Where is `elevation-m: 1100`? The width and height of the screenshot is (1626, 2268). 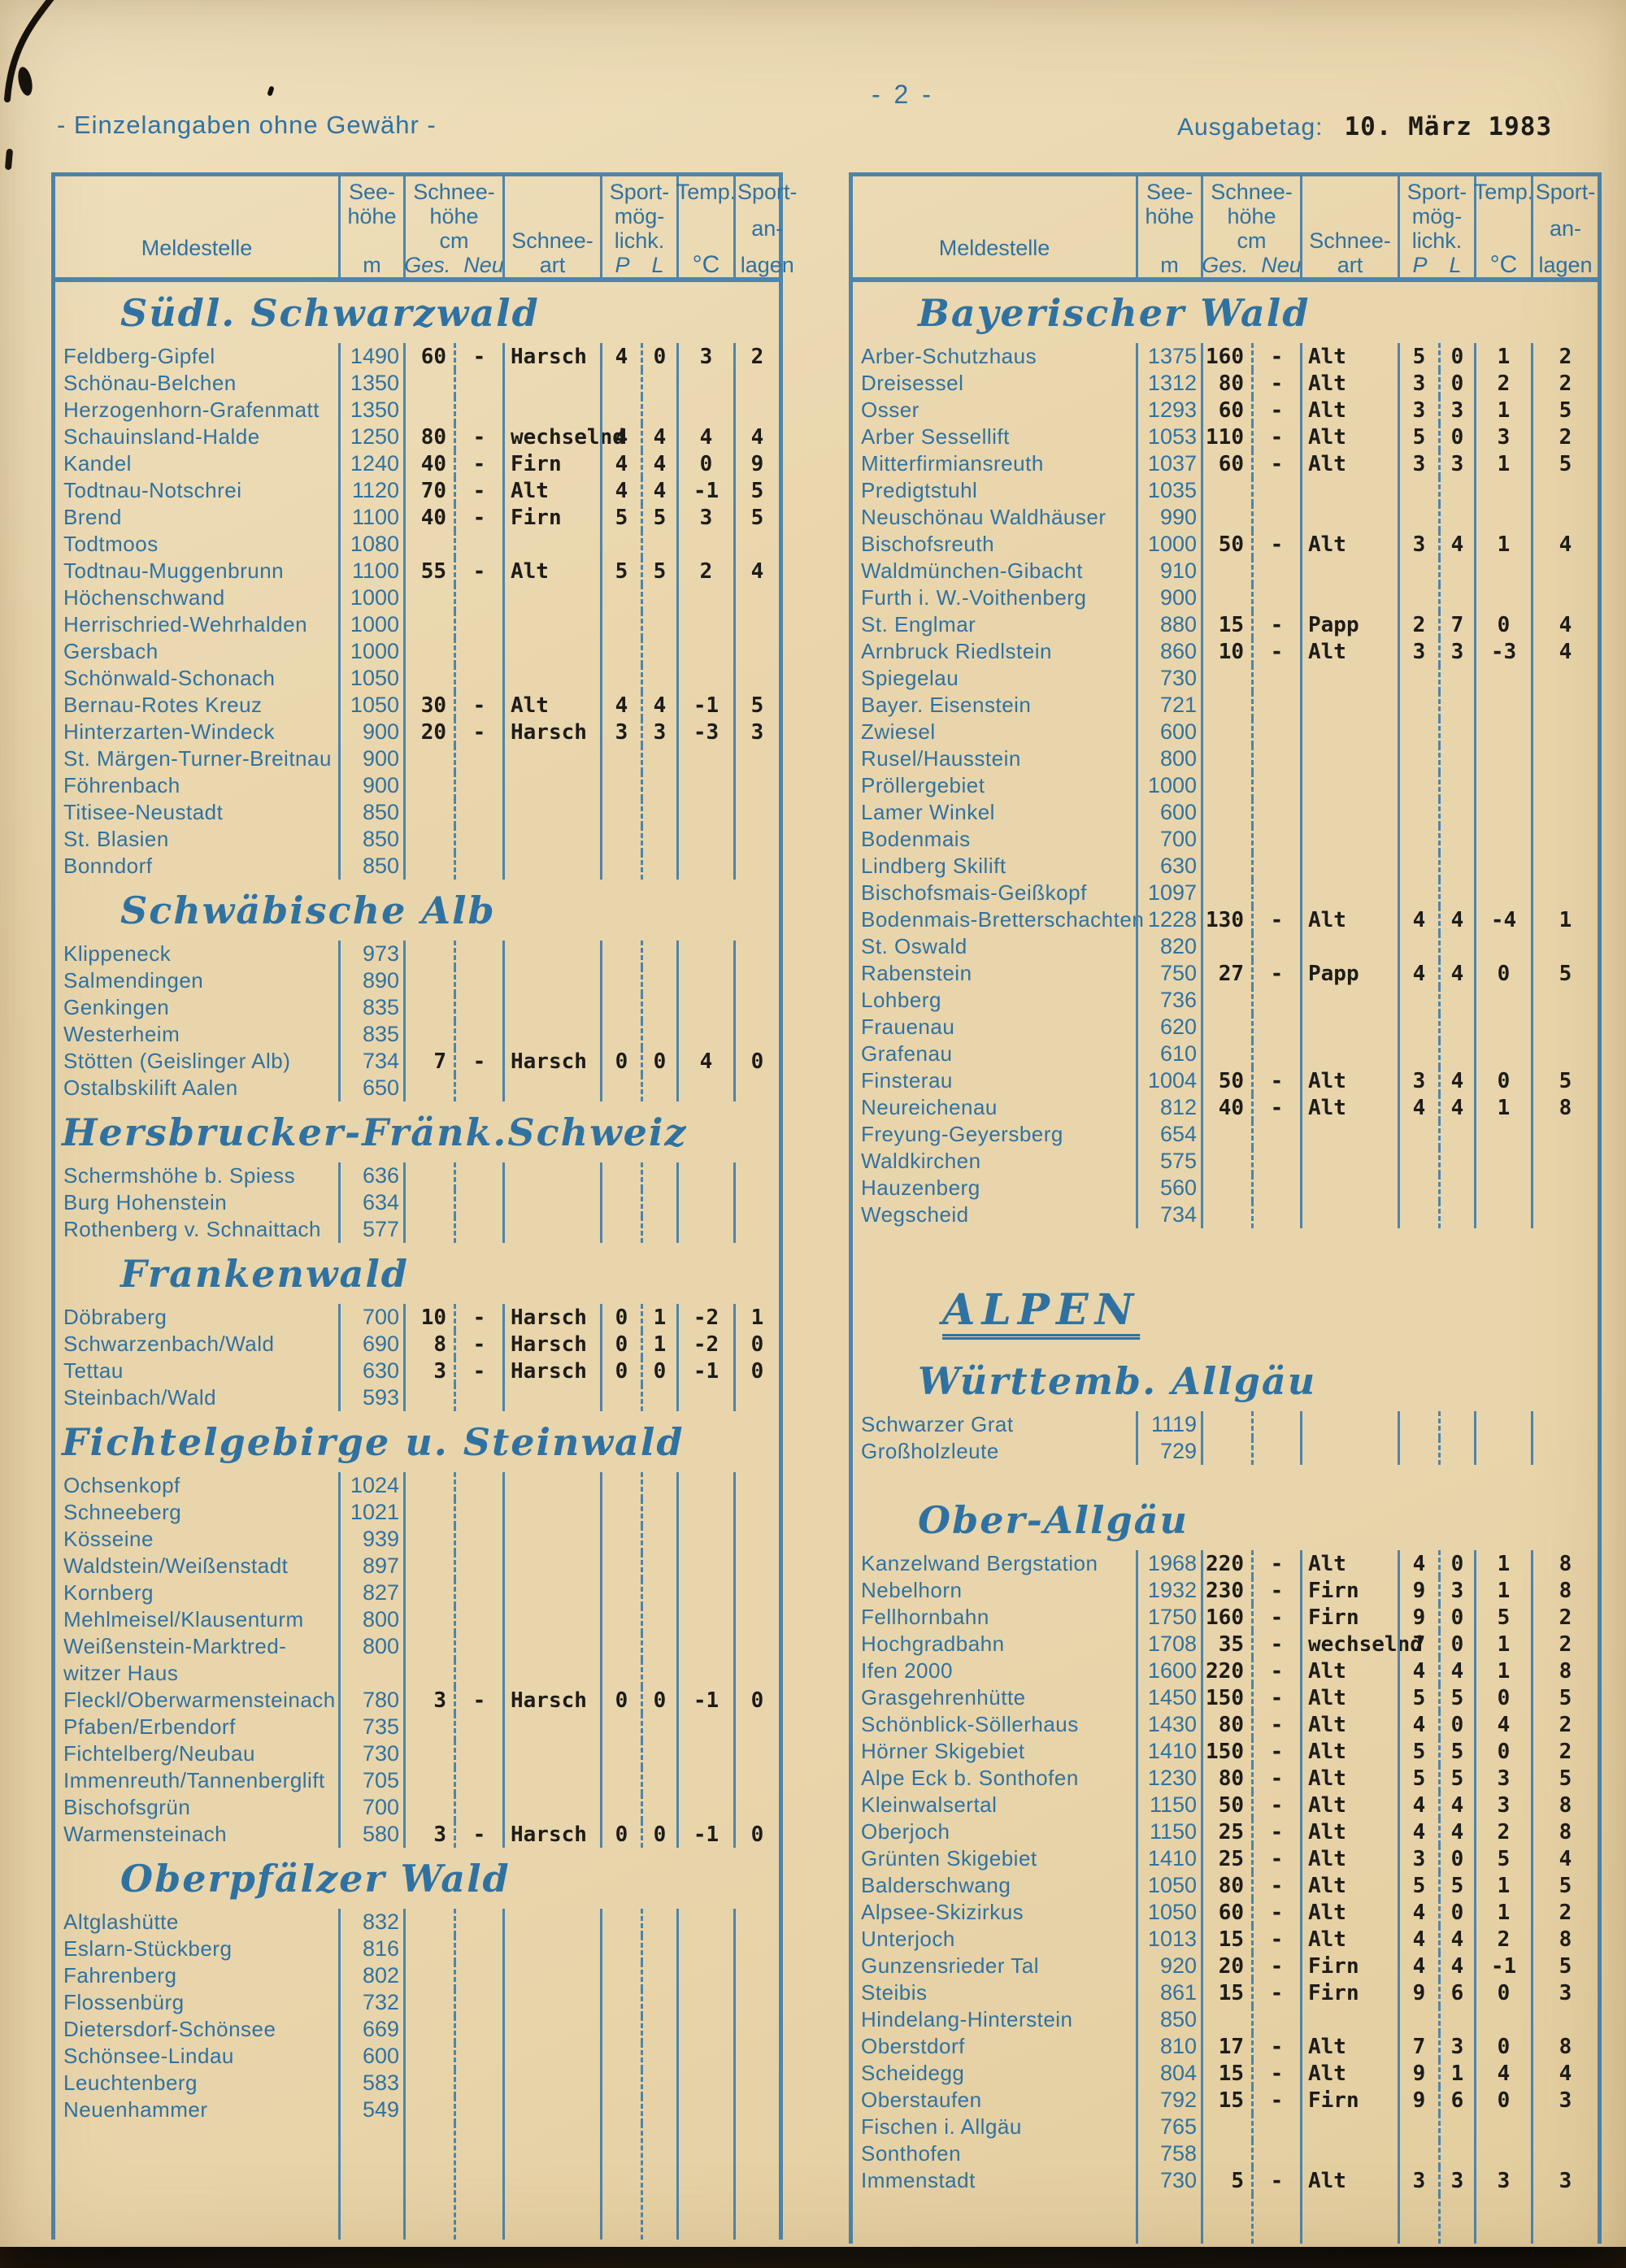
elevation-m: 1100 is located at coordinates (370, 571).